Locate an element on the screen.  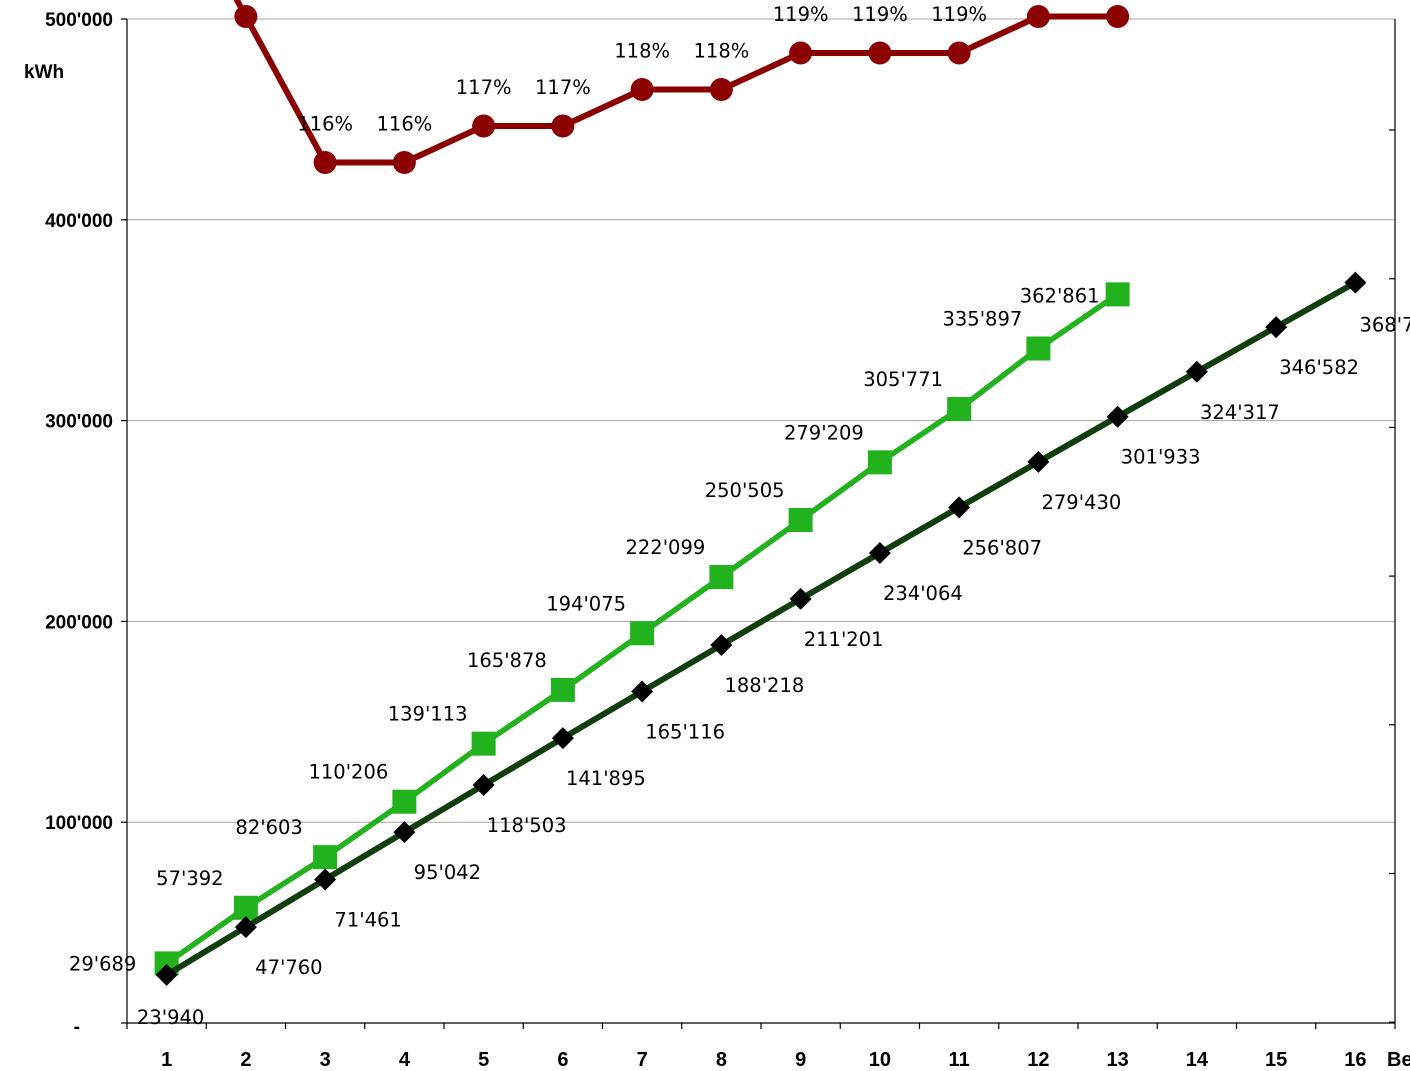
data-label-dark: 301'933 is located at coordinates (1161, 457).